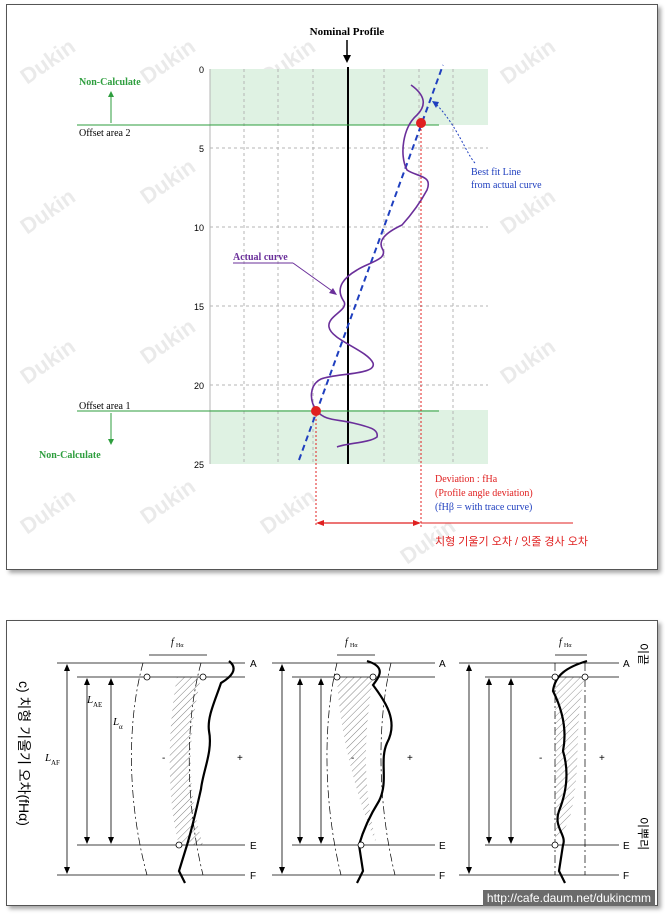 This screenshot has width=665, height=921. I want to click on intersect-point-upper, so click(421, 123).